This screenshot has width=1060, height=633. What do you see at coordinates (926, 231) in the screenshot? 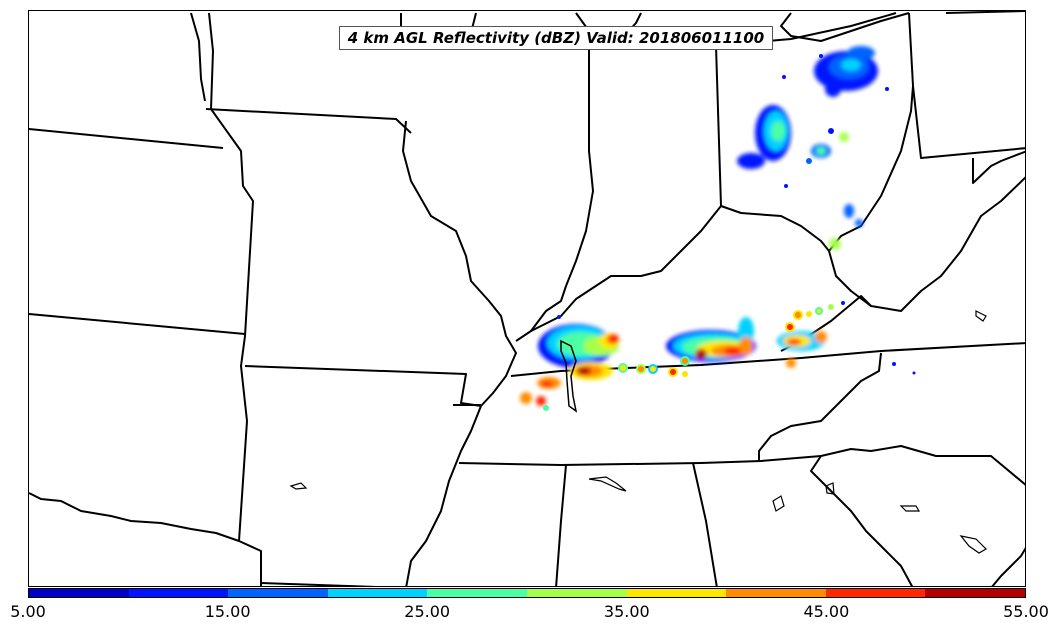
I see `border-wv` at bounding box center [926, 231].